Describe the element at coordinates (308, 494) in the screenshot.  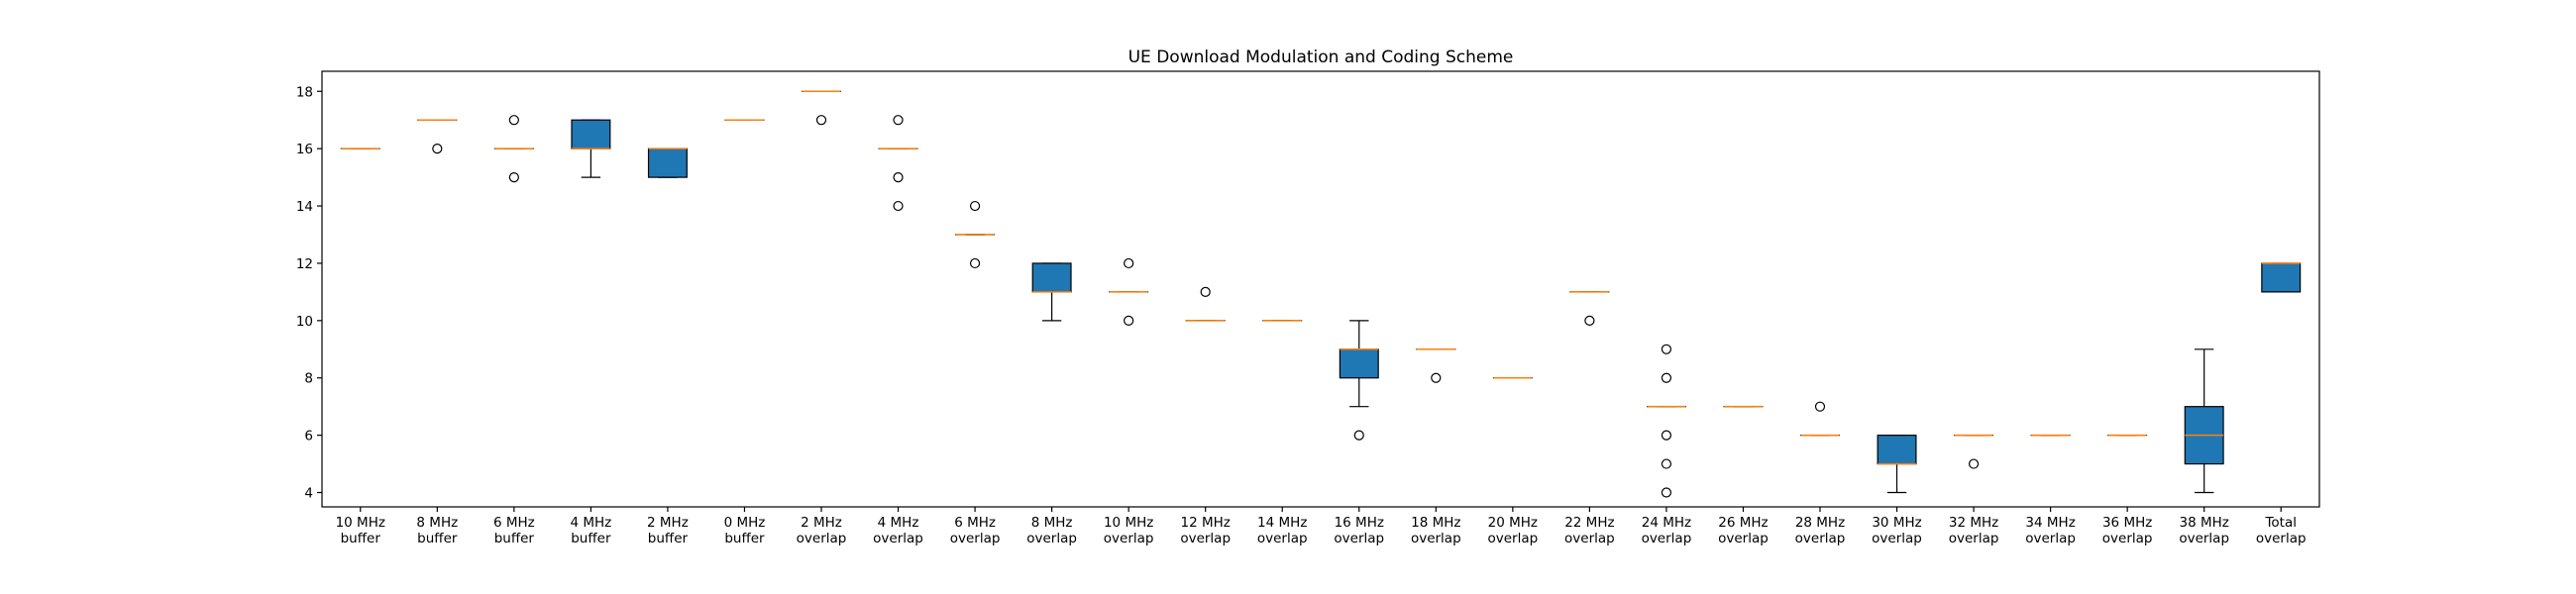
I see `y-tick-label: 4` at that location.